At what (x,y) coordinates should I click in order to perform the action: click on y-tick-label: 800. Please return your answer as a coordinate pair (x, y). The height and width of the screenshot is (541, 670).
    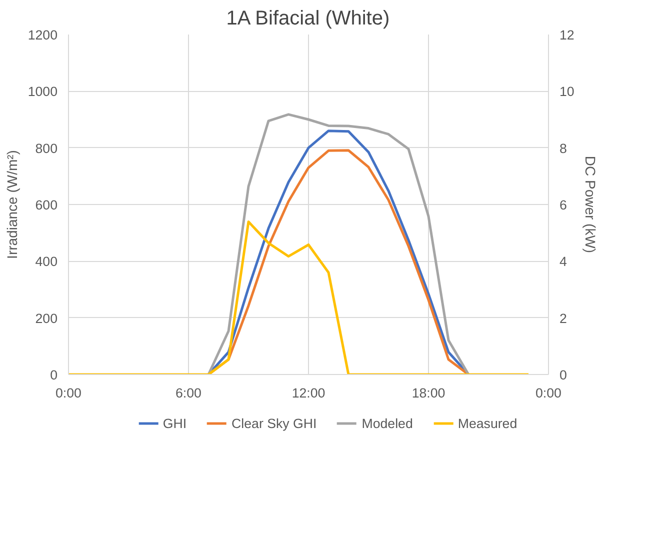
    Looking at the image, I should click on (46, 148).